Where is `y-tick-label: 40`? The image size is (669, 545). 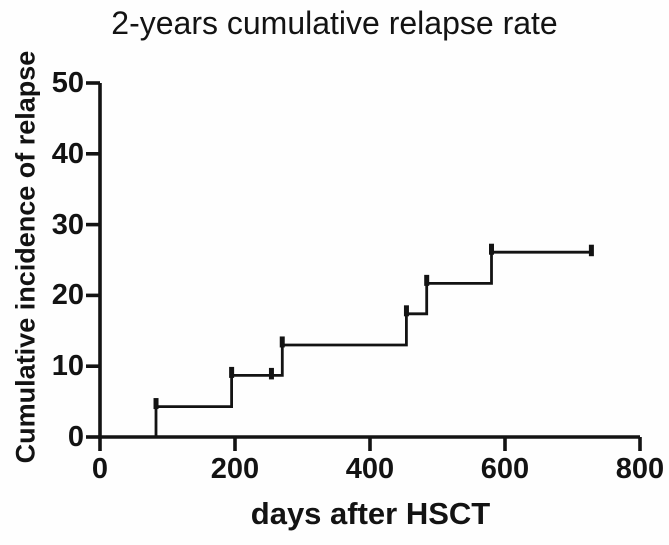 y-tick-label: 40 is located at coordinates (67, 153).